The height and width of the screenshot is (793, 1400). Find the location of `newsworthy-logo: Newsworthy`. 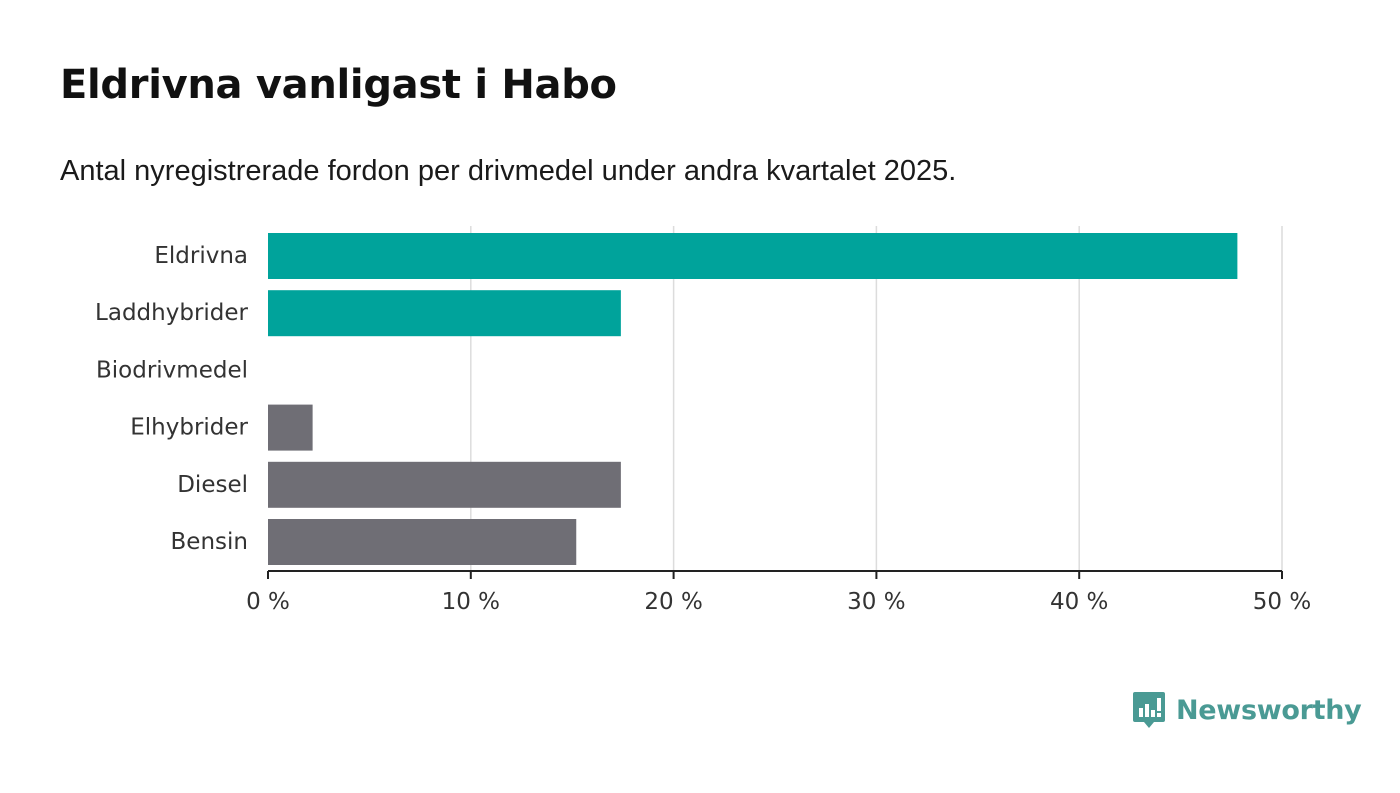

newsworthy-logo: Newsworthy is located at coordinates (1247, 710).